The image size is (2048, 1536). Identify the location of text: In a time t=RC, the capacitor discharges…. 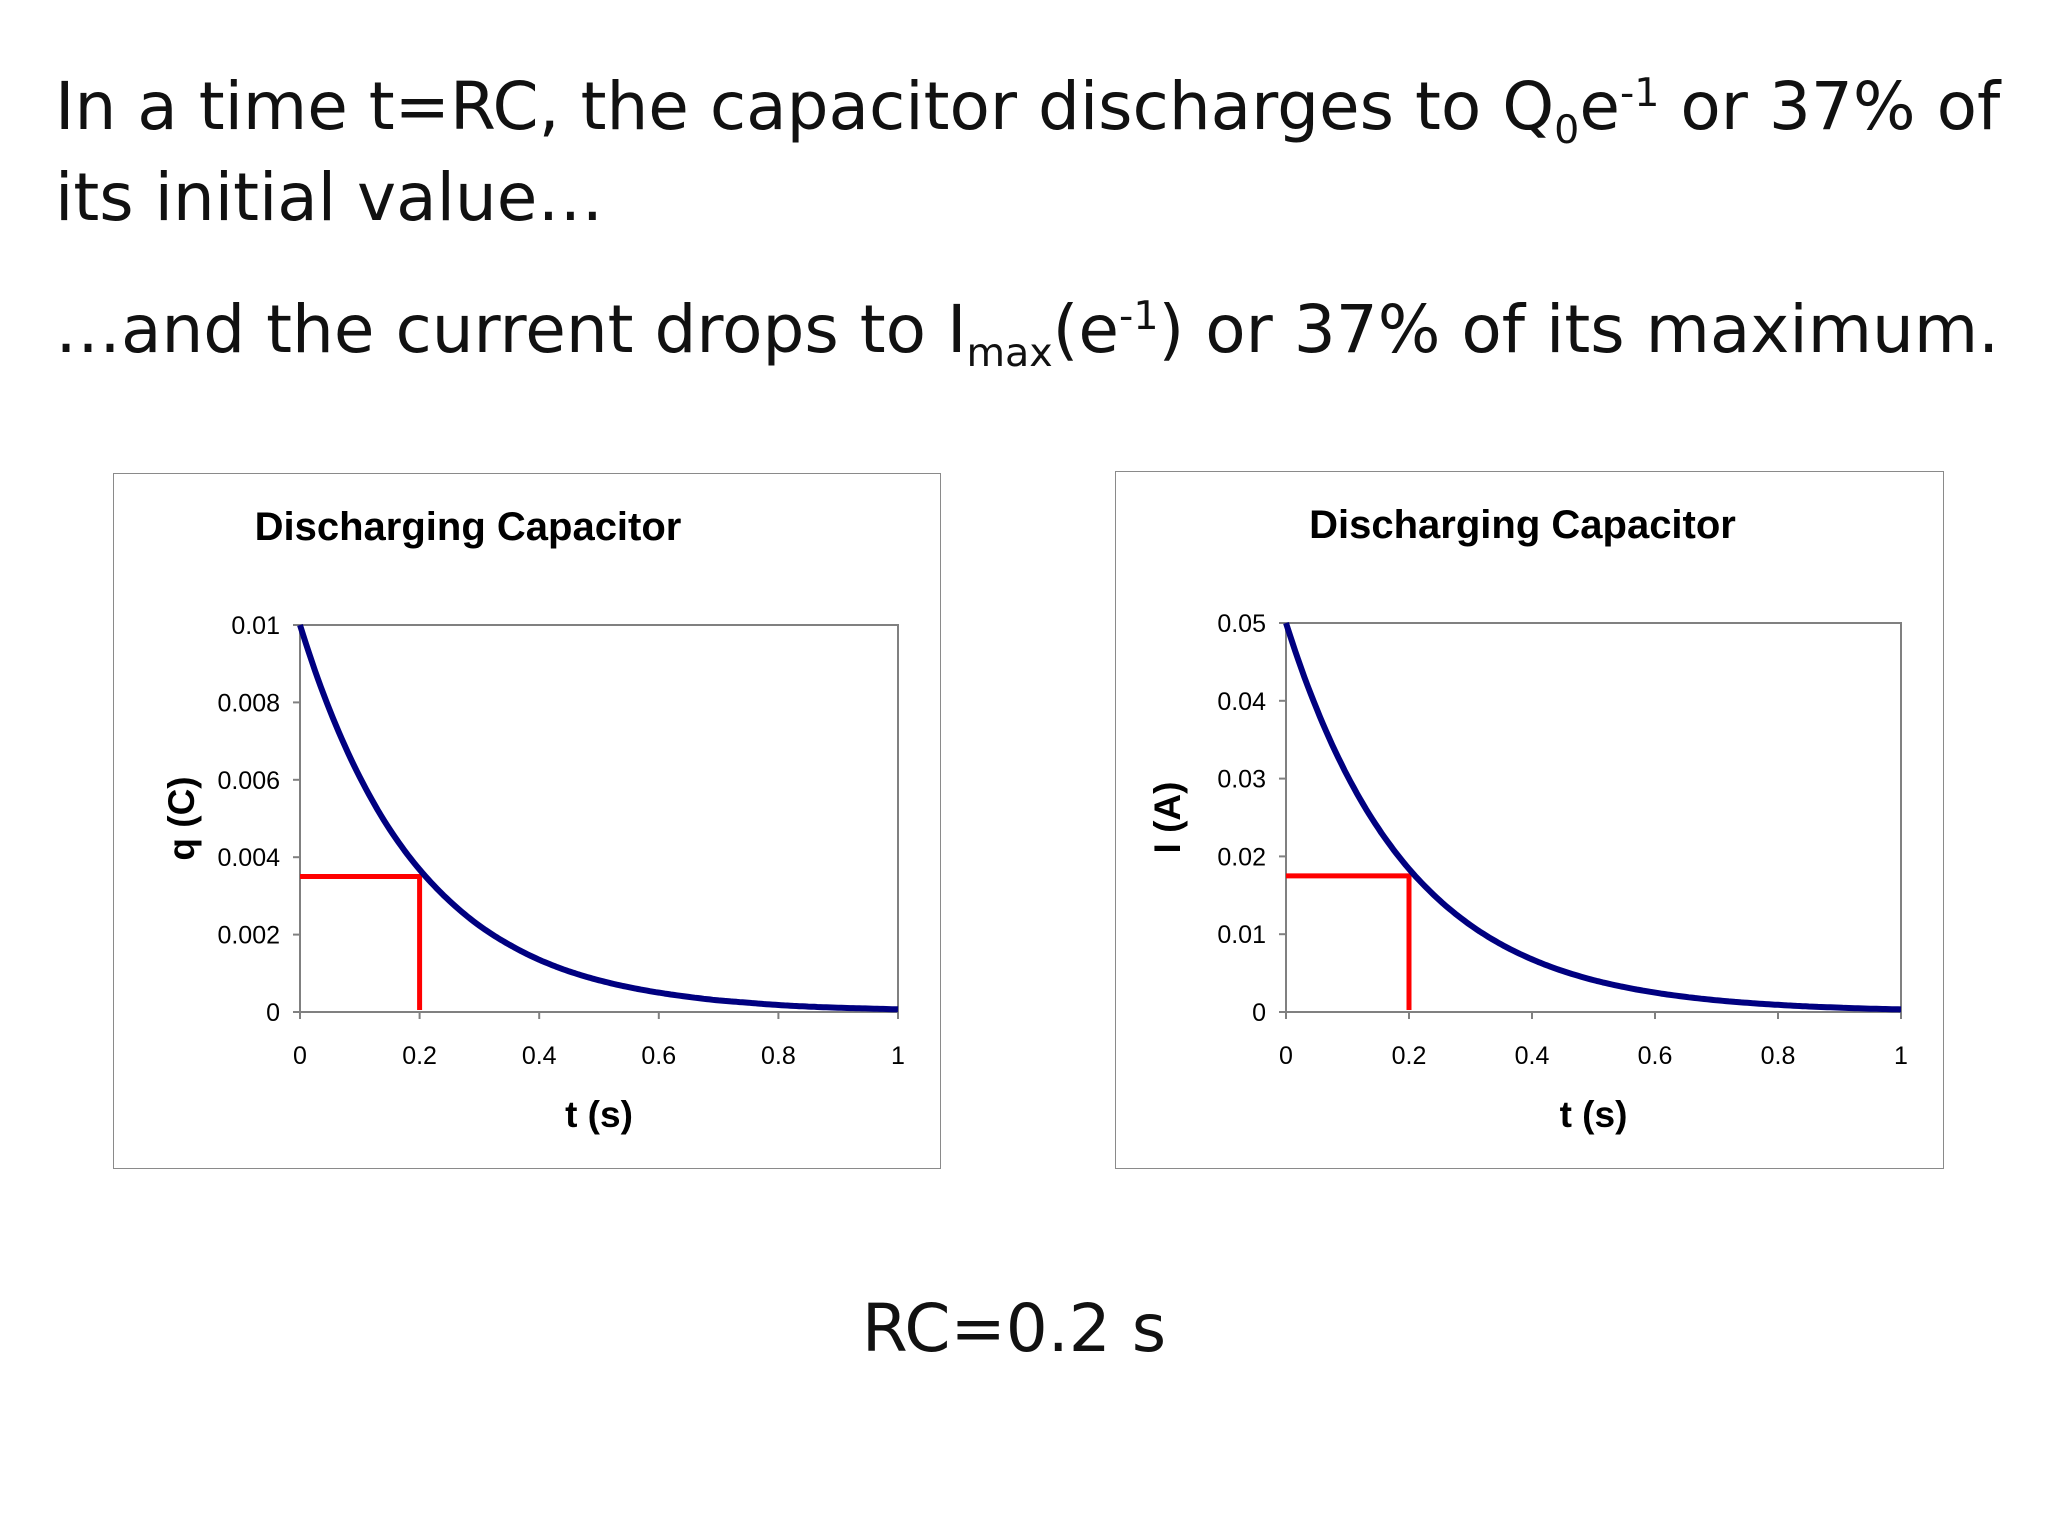
(805, 106).